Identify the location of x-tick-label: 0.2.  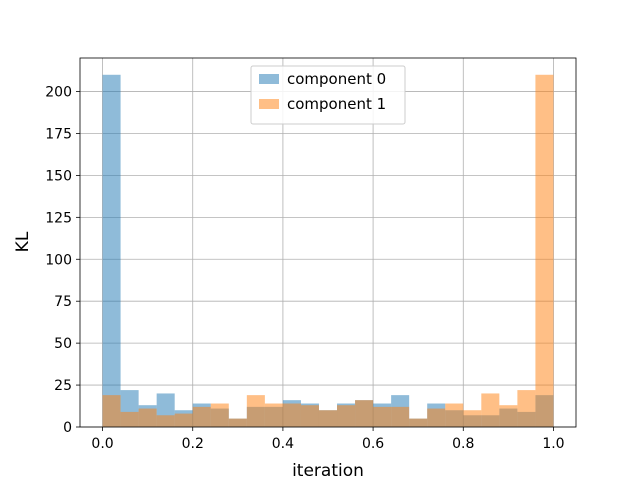
(193, 444).